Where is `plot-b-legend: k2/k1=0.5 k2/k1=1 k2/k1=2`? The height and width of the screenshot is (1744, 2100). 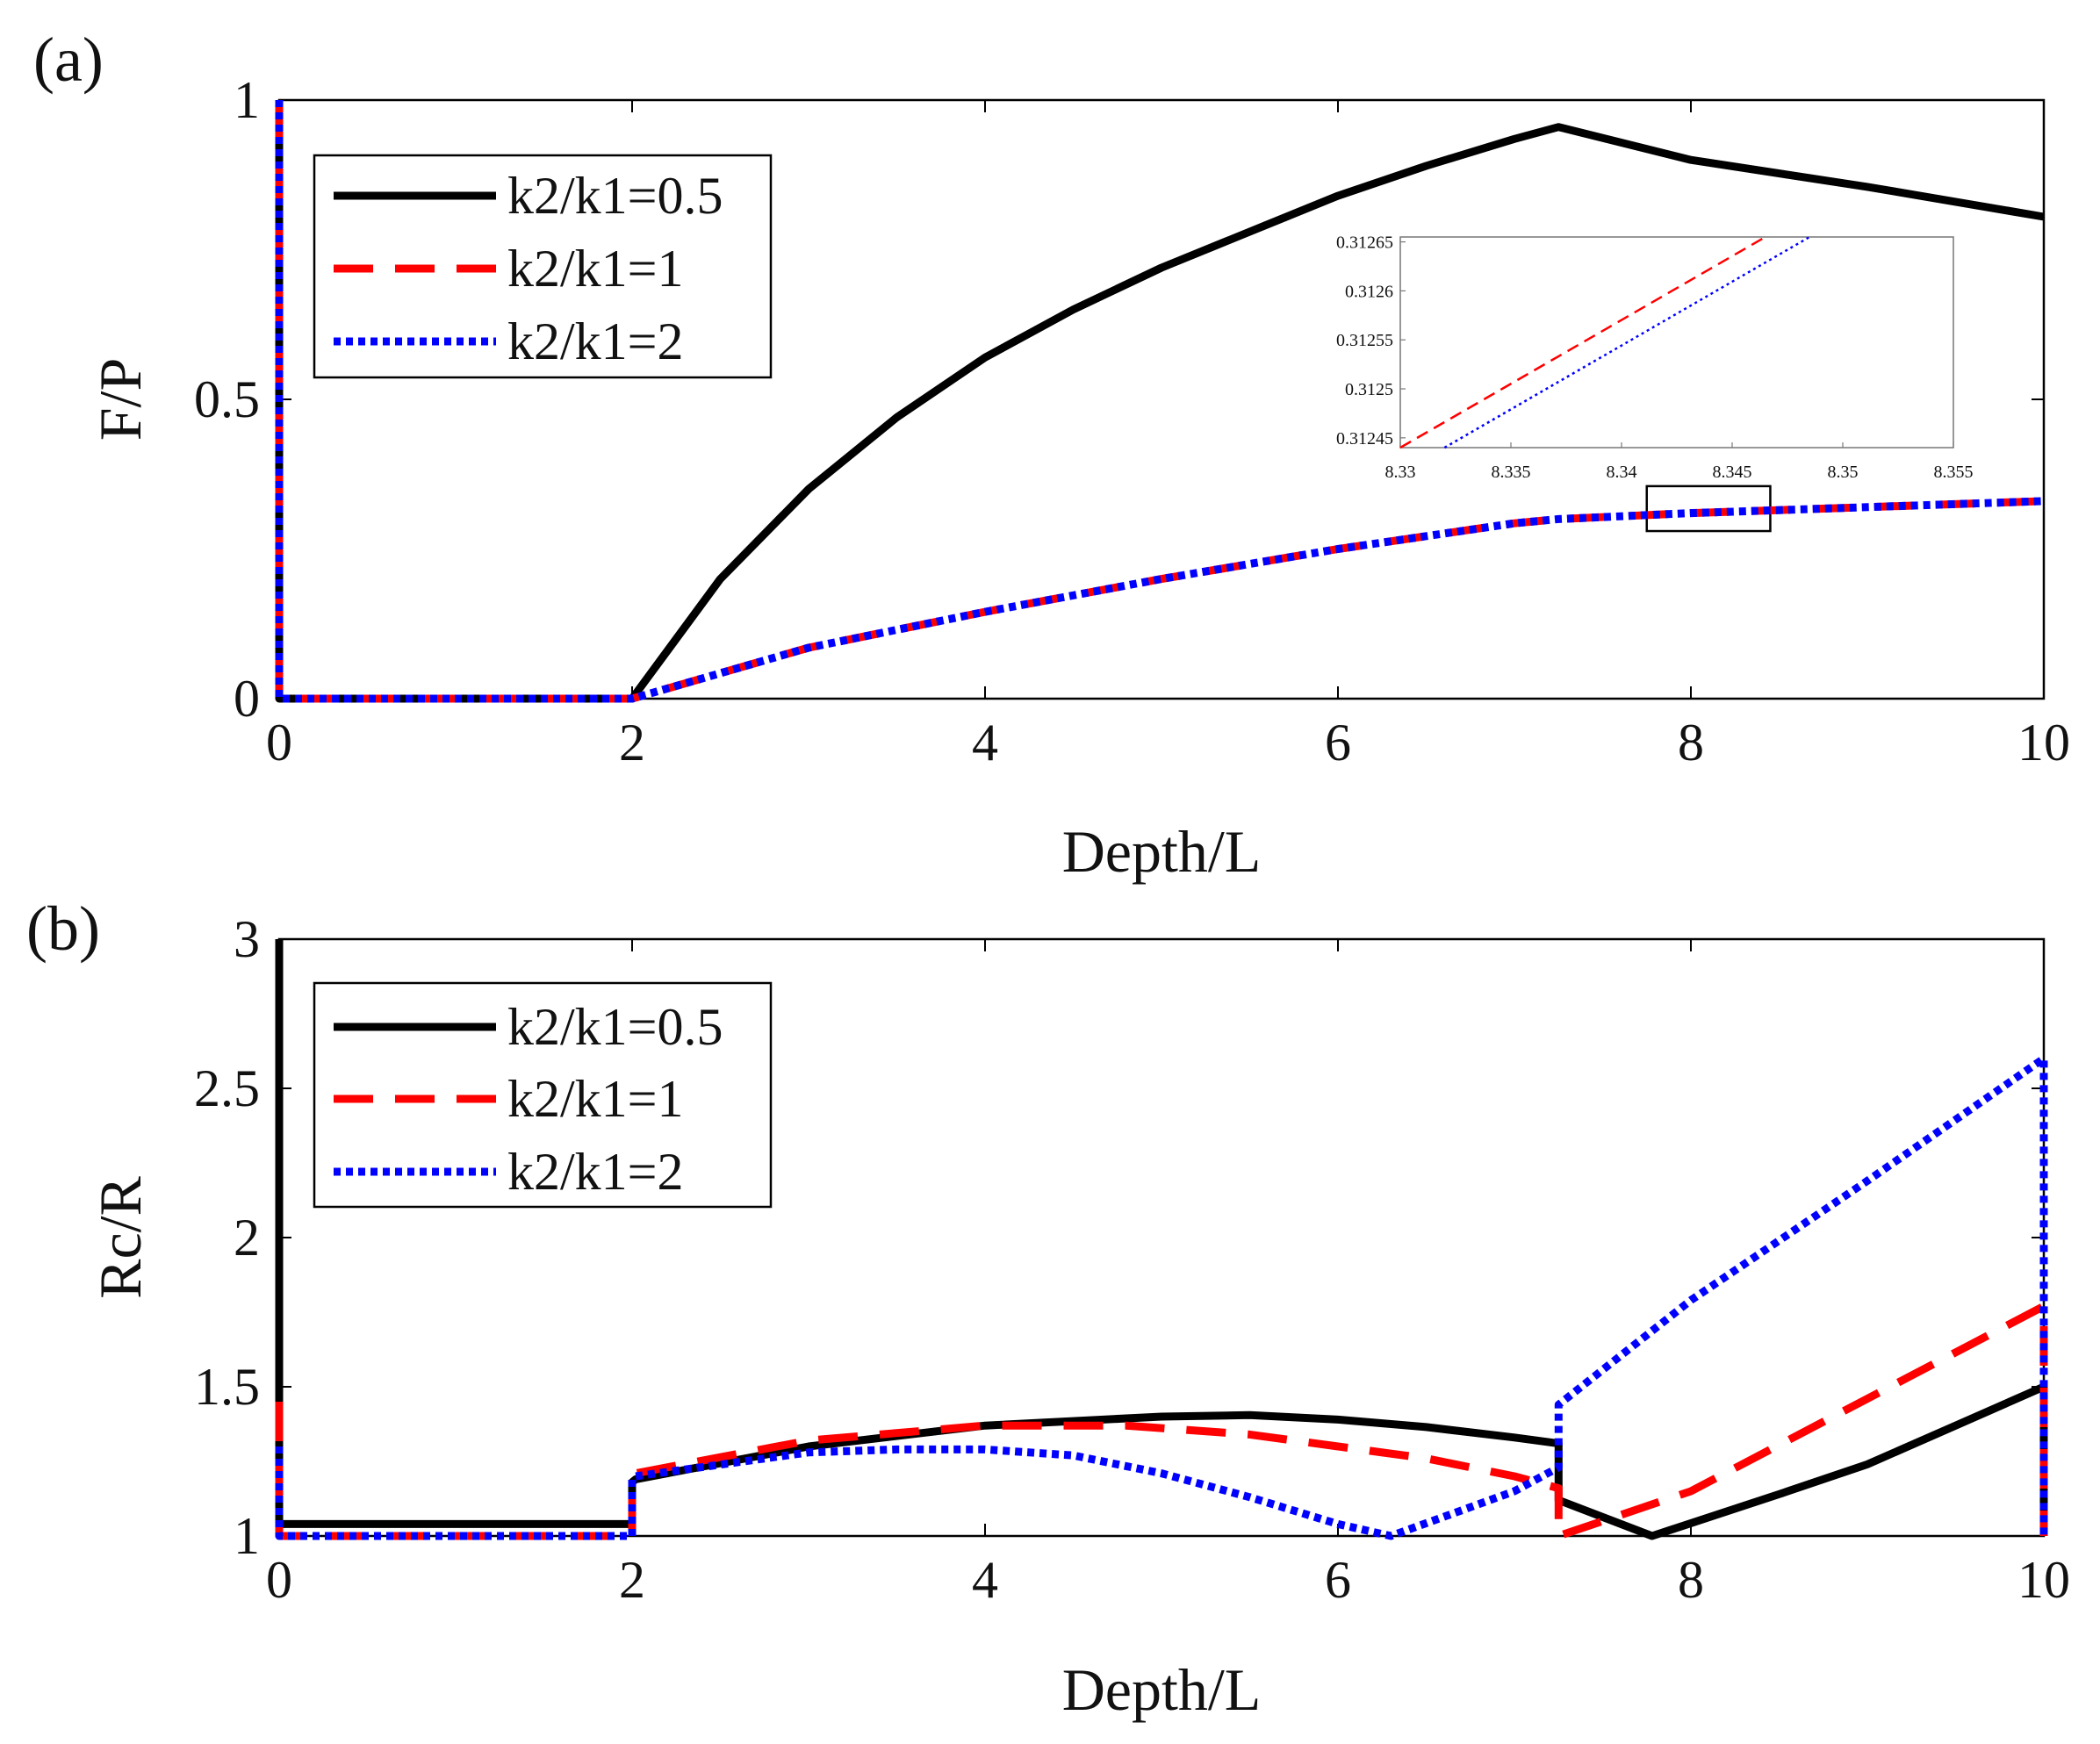 plot-b-legend: k2/k1=0.5 k2/k1=1 k2/k1=2 is located at coordinates (543, 1095).